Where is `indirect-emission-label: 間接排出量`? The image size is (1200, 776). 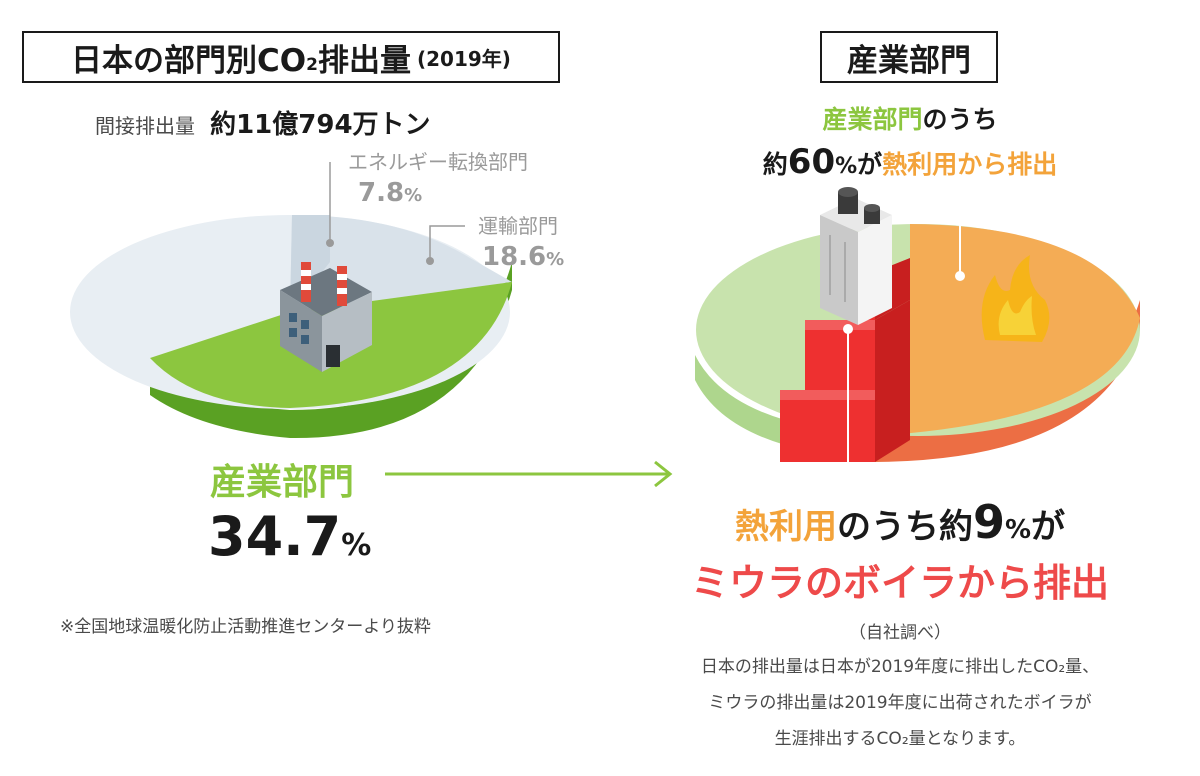
indirect-emission-label: 間接排出量 is located at coordinates (145, 126).